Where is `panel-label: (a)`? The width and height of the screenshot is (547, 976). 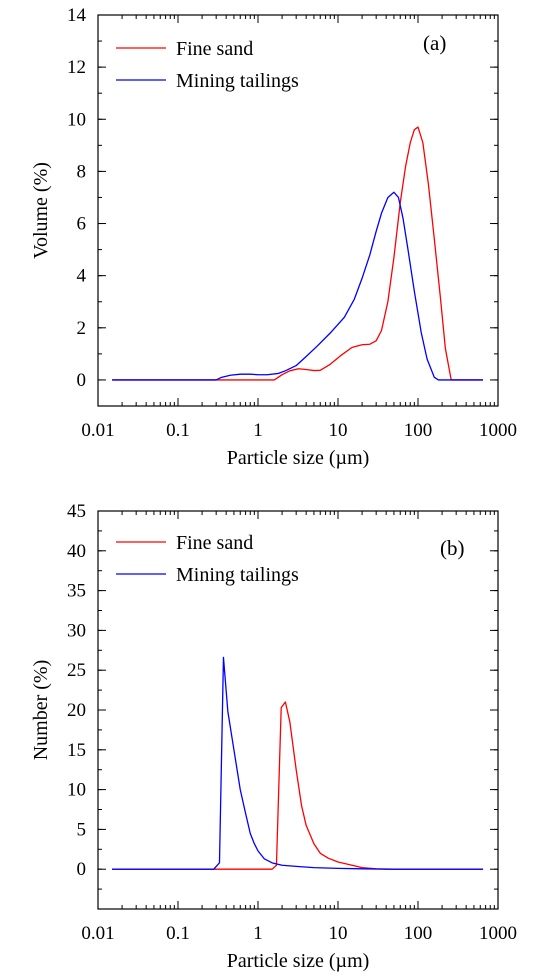 panel-label: (a) is located at coordinates (434, 43).